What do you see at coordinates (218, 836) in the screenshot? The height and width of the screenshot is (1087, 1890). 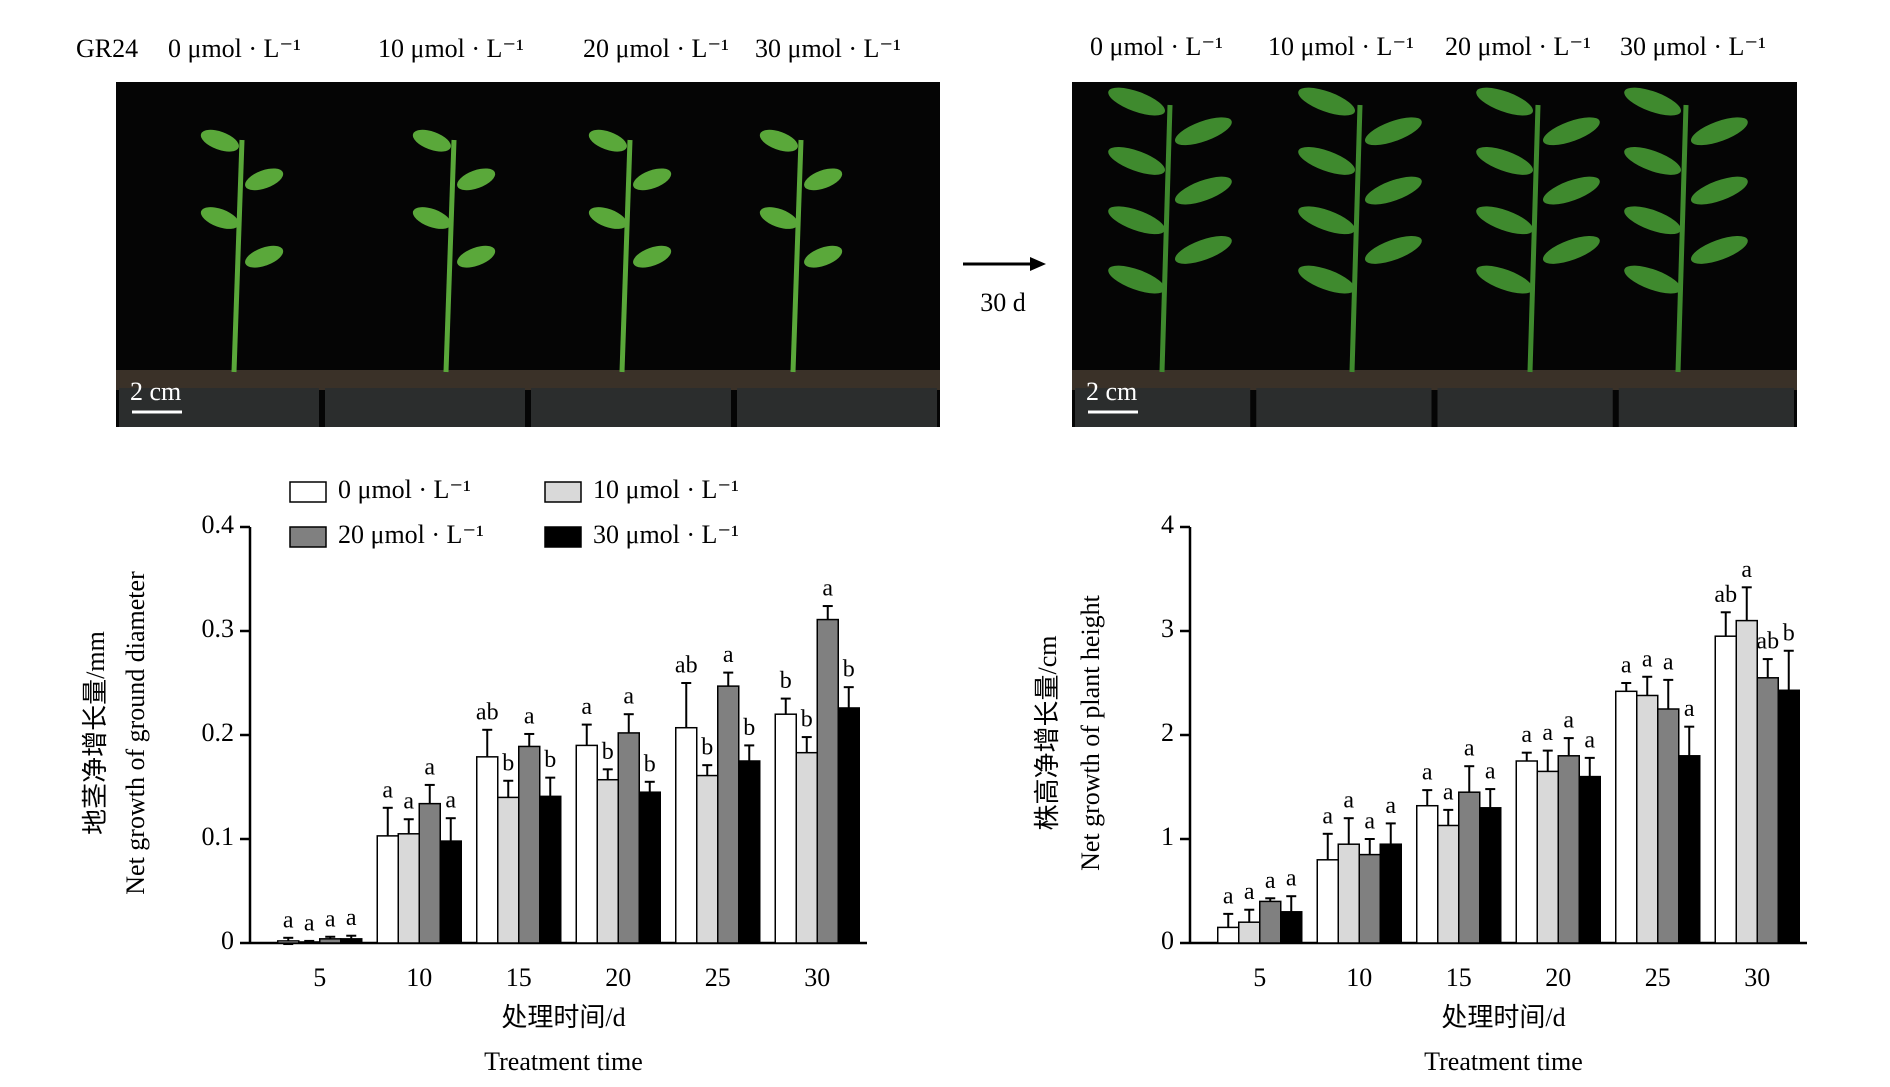 I see `y-tick-label: 0.1` at bounding box center [218, 836].